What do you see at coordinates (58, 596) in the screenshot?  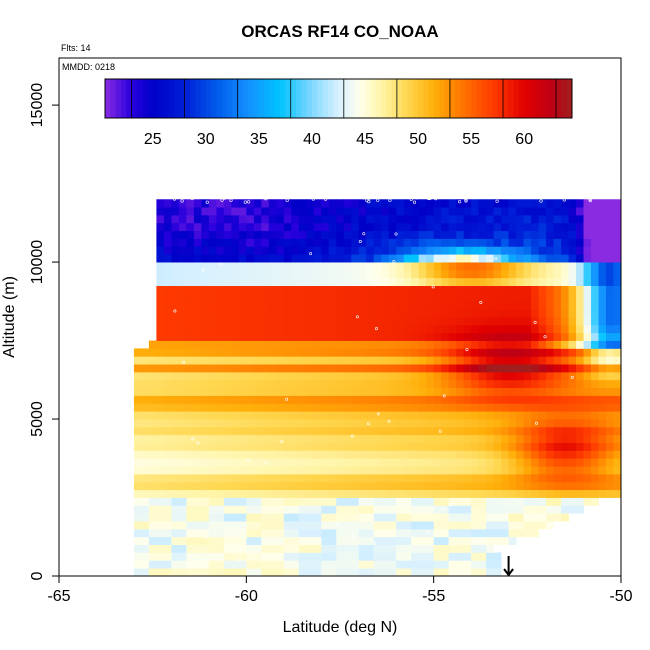 I see `x-tick-label: -65` at bounding box center [58, 596].